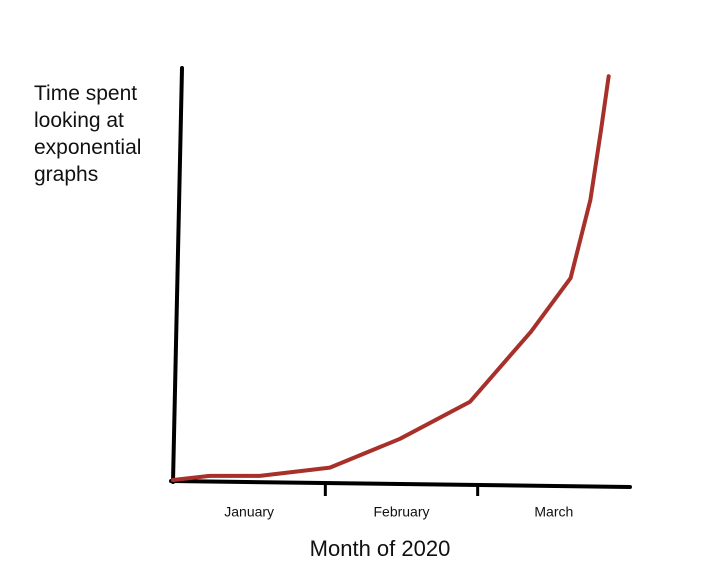 The image size is (701, 572). Describe the element at coordinates (177, 275) in the screenshot. I see `y-axis` at that location.